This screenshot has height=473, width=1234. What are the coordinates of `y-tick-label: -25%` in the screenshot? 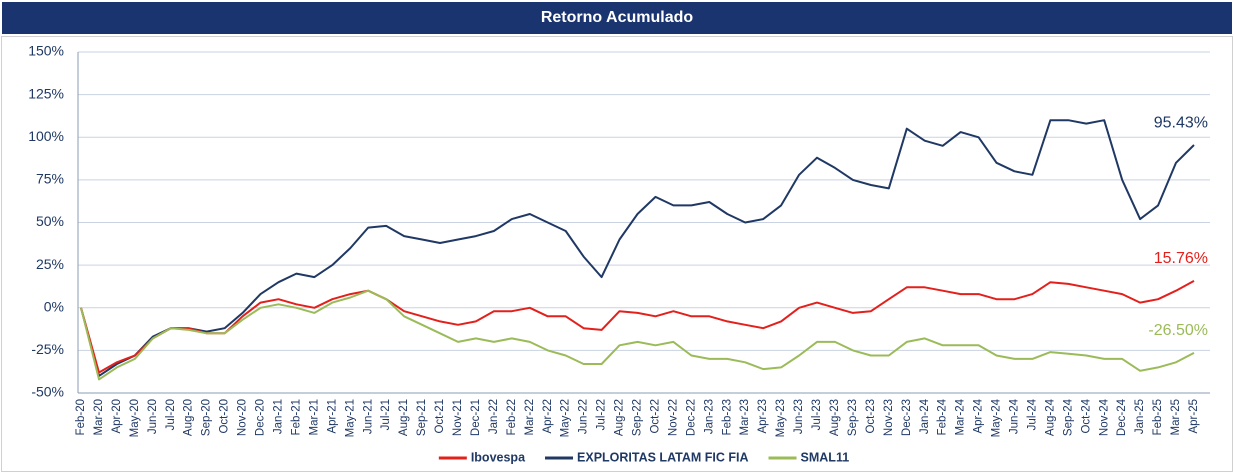 It's located at (47, 349).